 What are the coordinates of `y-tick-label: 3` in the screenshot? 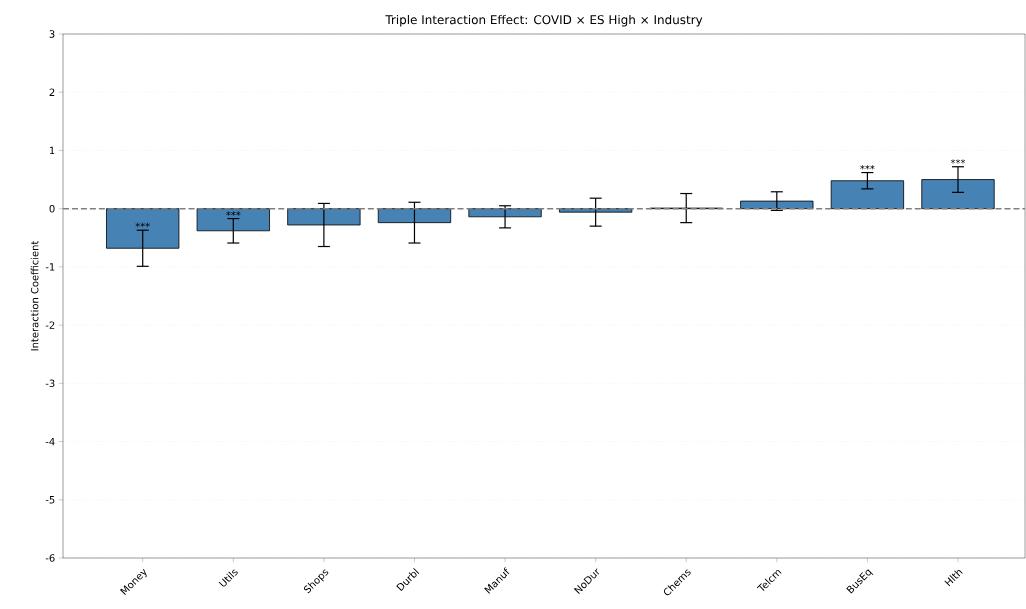 It's located at (52, 34).